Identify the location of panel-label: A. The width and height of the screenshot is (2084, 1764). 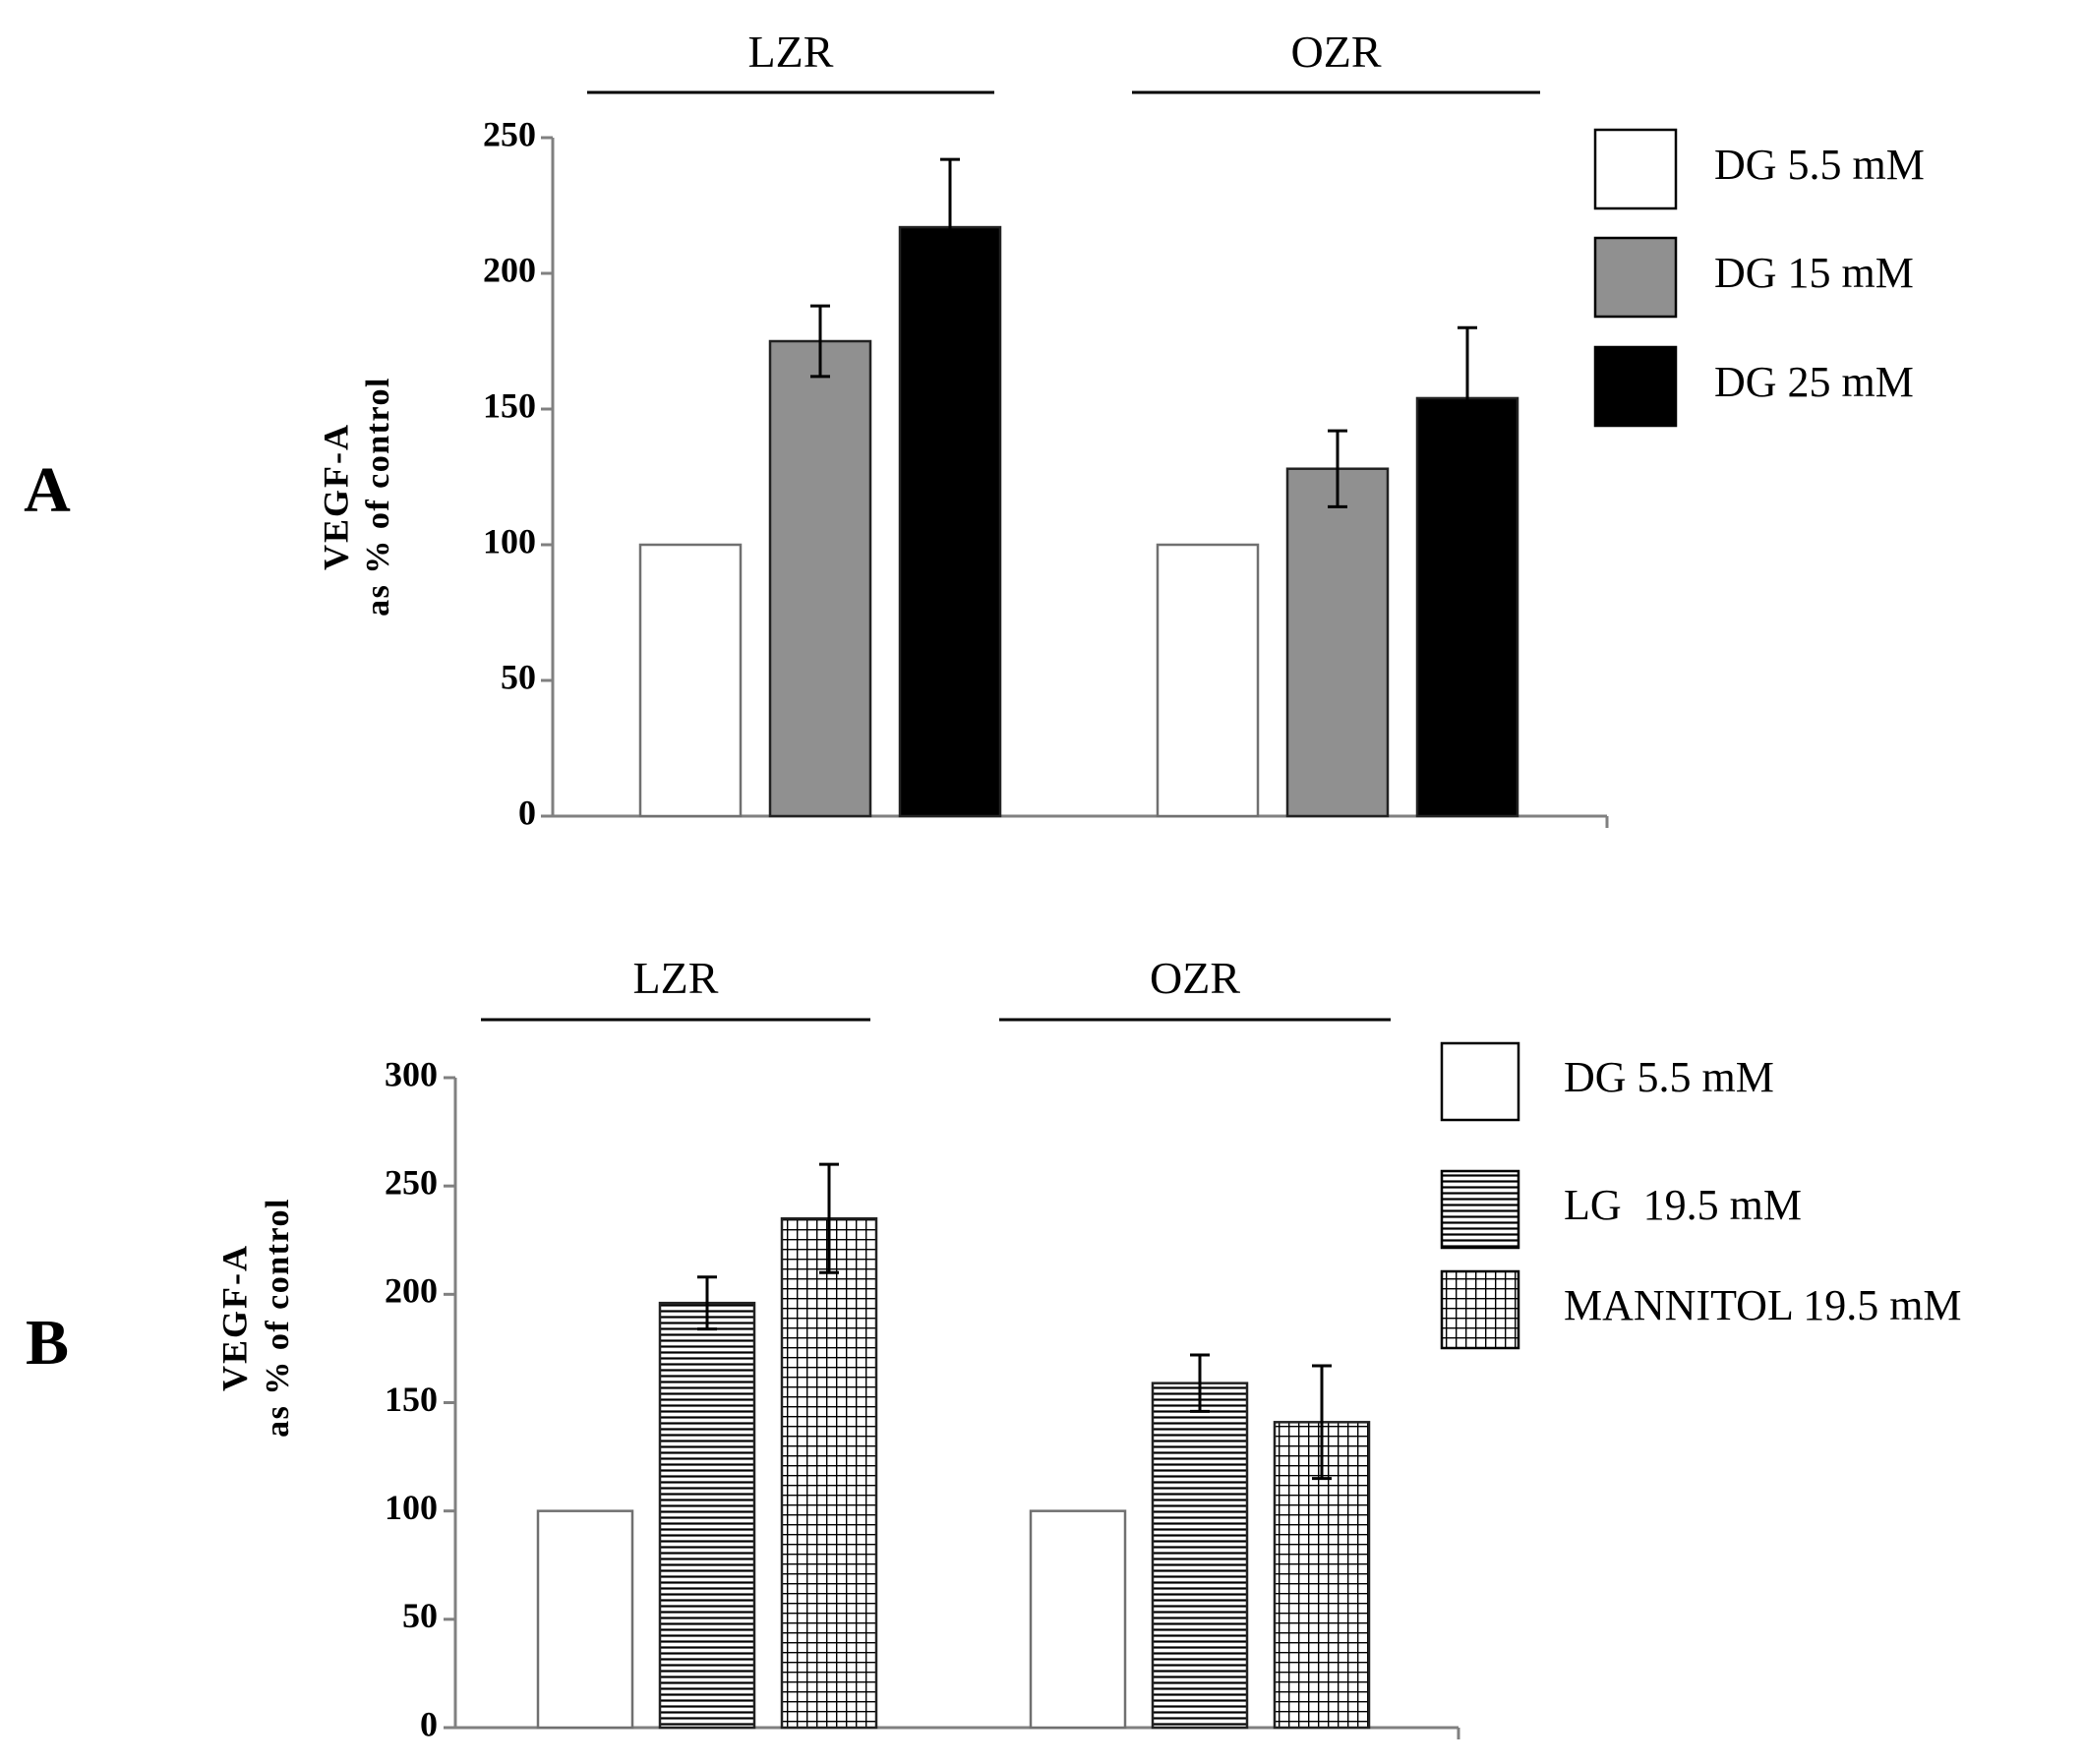
(48, 490).